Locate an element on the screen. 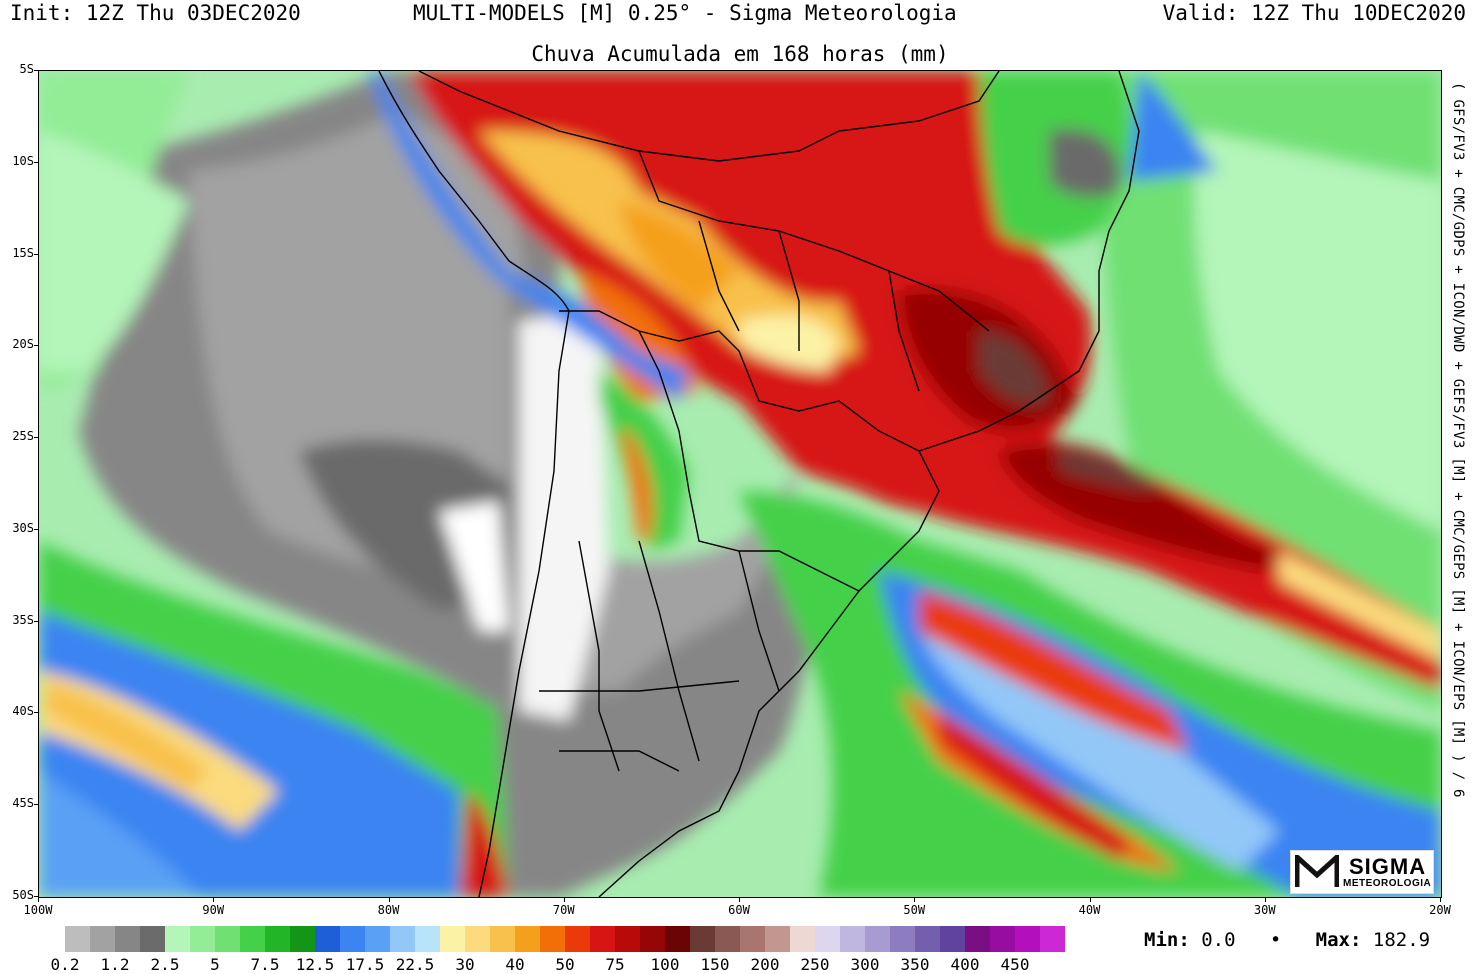 The image size is (1480, 974). legend-label: 0.2 is located at coordinates (65, 964).